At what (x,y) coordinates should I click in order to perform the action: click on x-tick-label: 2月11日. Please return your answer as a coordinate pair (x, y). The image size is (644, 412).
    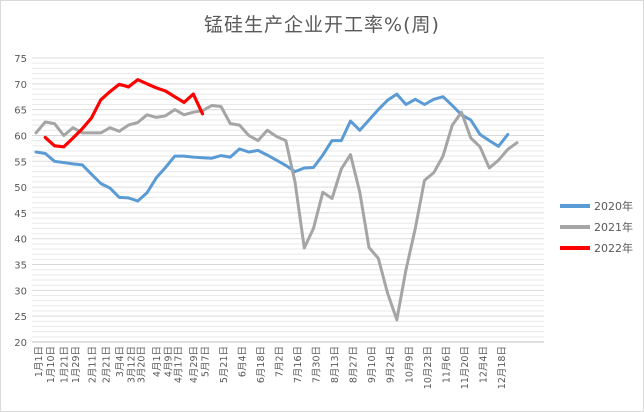
    Looking at the image, I should click on (92, 364).